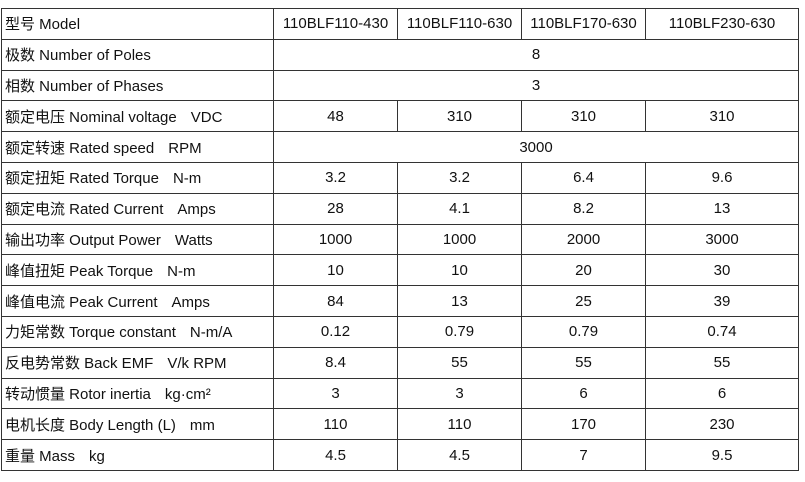 This screenshot has width=805, height=482. I want to click on row-label: 相数 Number of Phases, so click(137, 85).